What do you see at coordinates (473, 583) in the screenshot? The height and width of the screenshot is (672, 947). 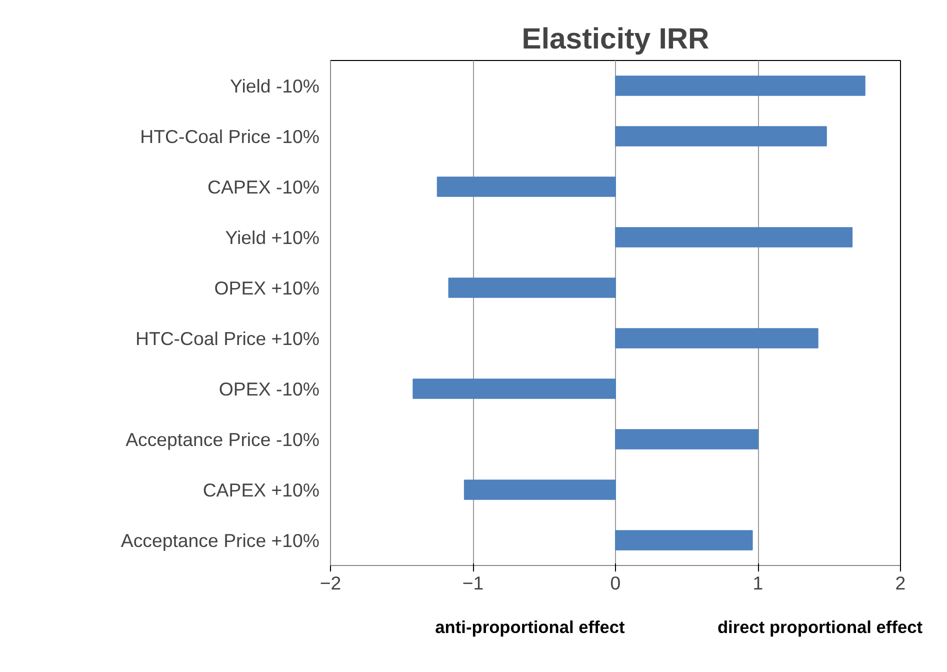 I see `x-tick-label: −1` at bounding box center [473, 583].